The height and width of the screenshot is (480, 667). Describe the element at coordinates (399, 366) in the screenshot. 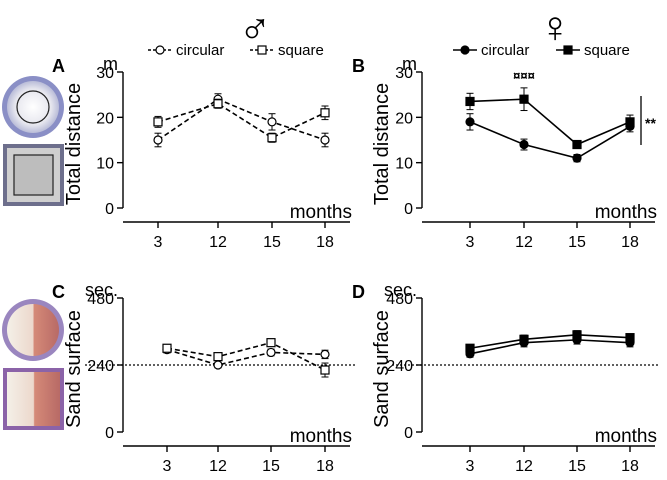

I see `y-tick-label: 240` at that location.